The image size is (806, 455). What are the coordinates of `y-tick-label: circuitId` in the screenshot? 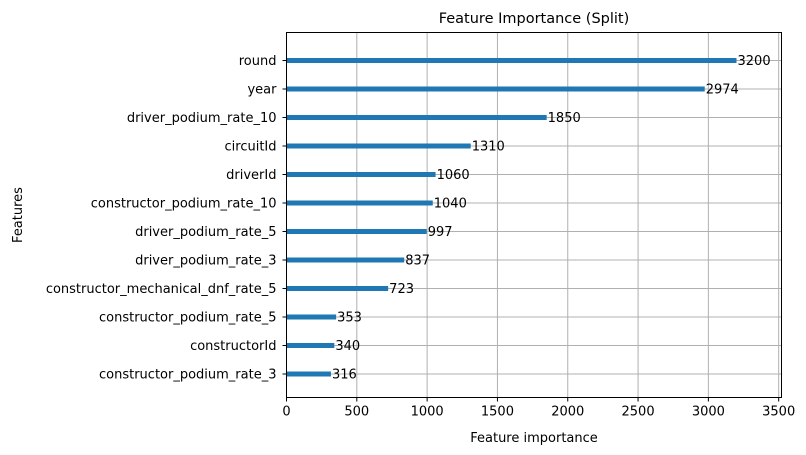 It's located at (251, 147).